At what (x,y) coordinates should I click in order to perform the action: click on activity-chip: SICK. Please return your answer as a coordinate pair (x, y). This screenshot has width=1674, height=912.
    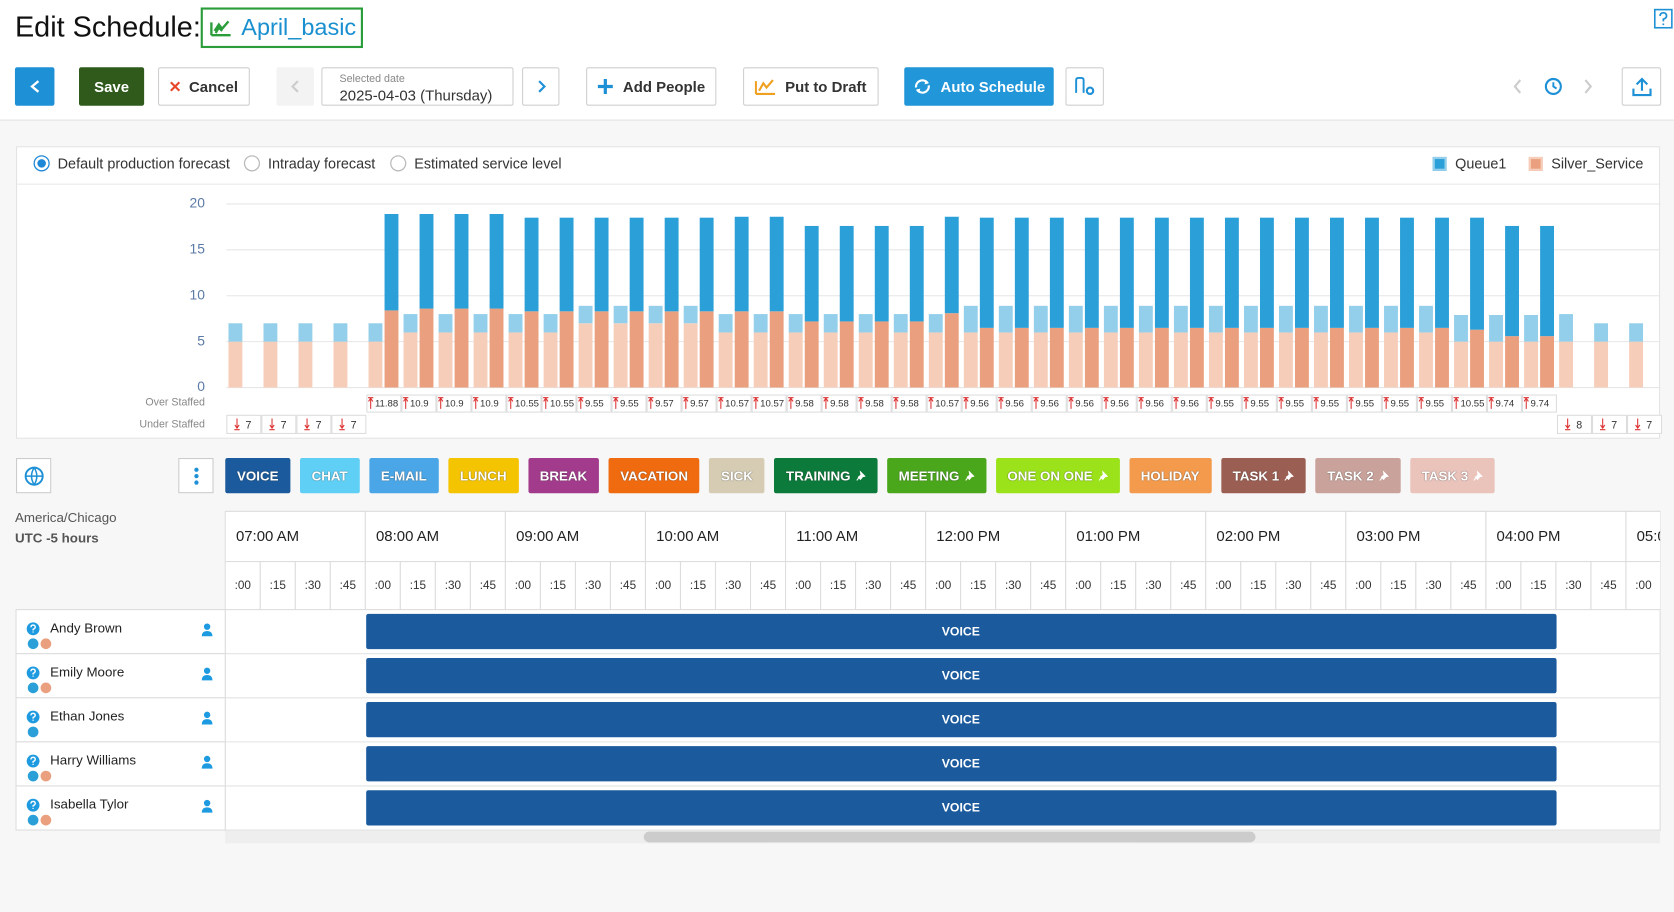
    Looking at the image, I should click on (737, 476).